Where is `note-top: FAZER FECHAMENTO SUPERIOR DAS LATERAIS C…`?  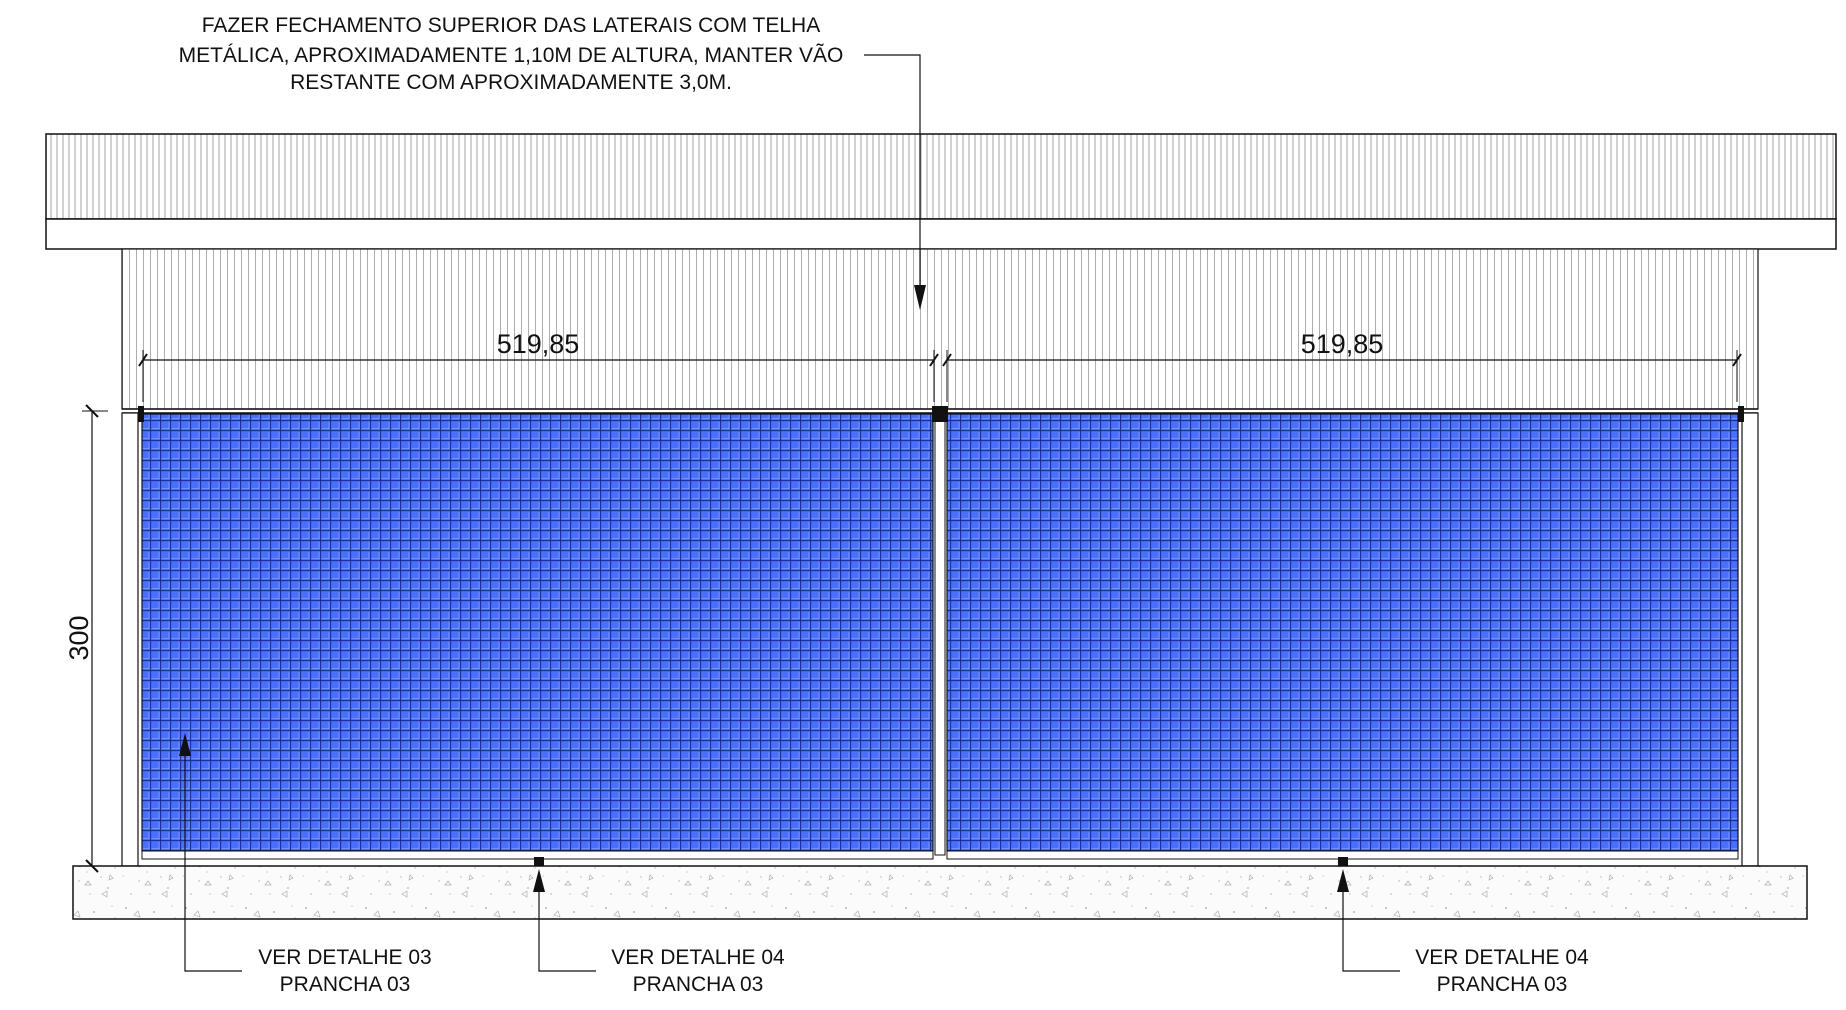 note-top: FAZER FECHAMENTO SUPERIOR DAS LATERAIS C… is located at coordinates (552, 162).